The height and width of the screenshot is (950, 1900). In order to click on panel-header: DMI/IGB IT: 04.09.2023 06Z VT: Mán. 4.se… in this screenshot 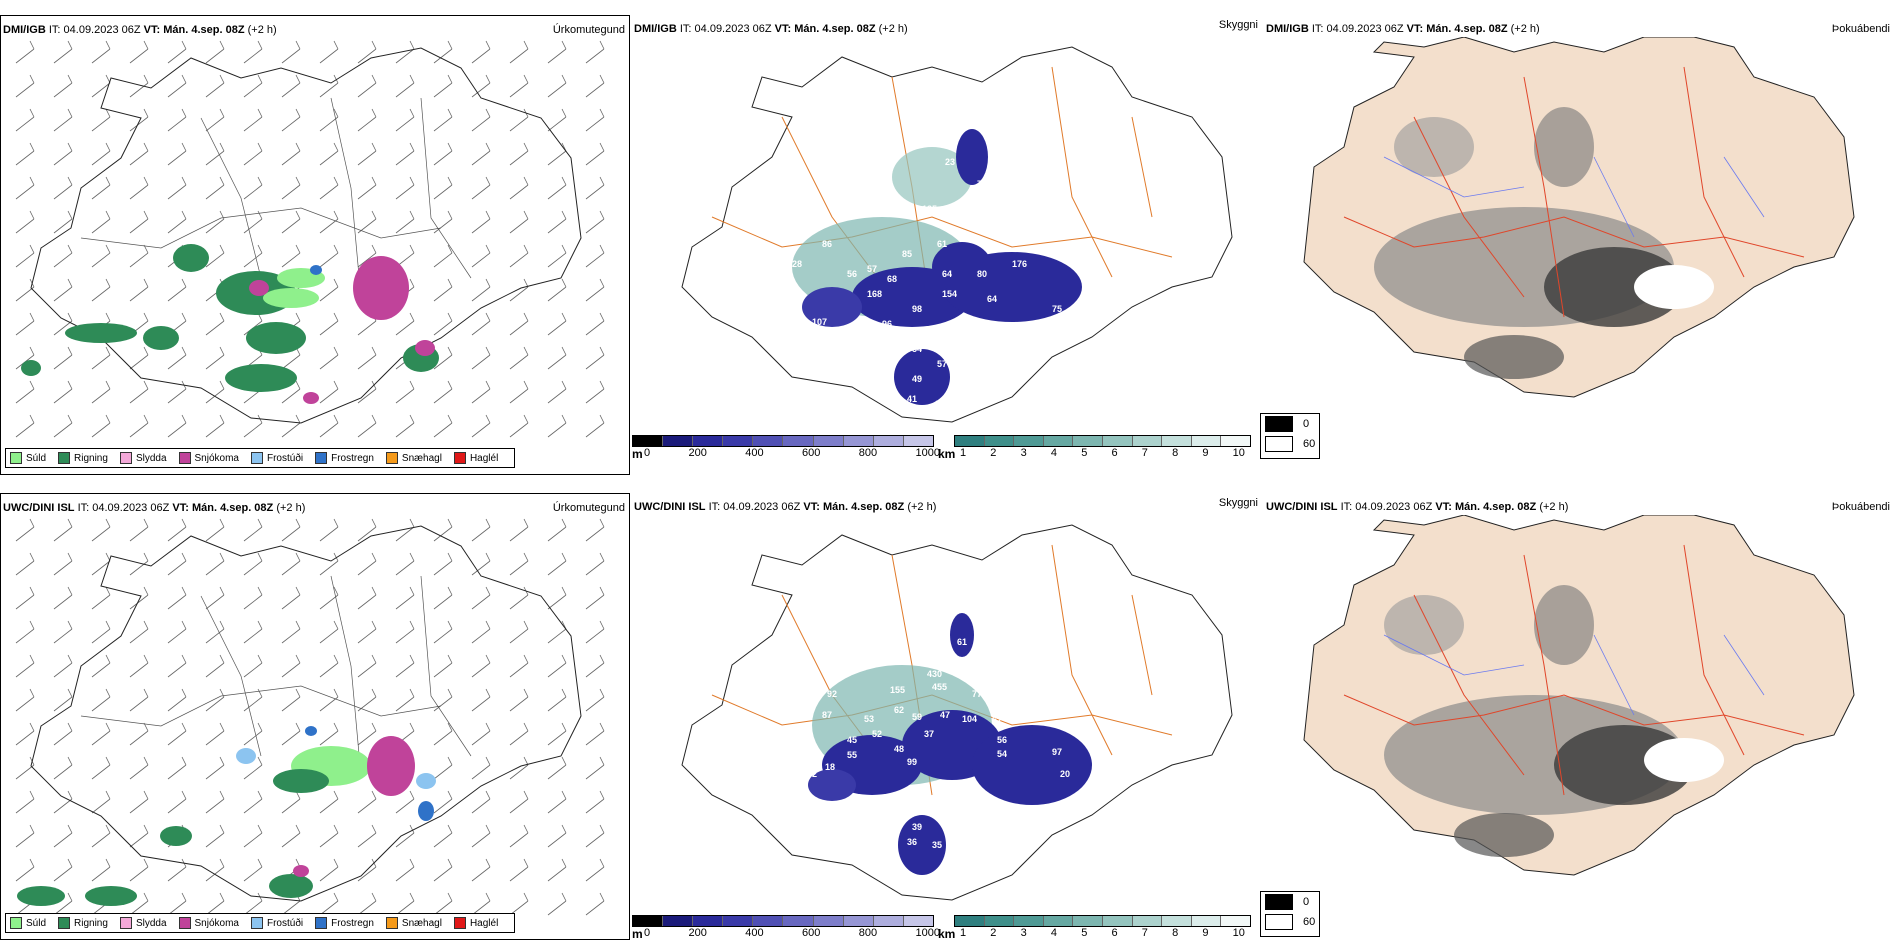, I will do `click(1578, 30)`.